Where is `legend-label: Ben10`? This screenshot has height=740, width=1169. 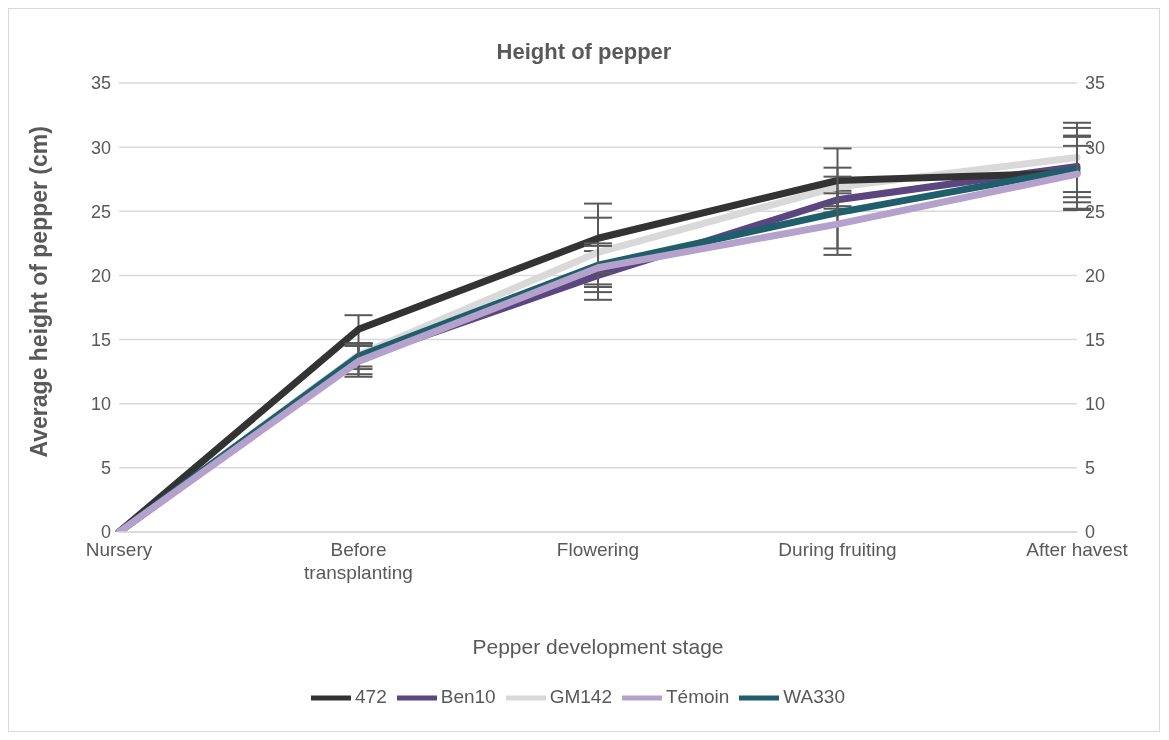 legend-label: Ben10 is located at coordinates (468, 697).